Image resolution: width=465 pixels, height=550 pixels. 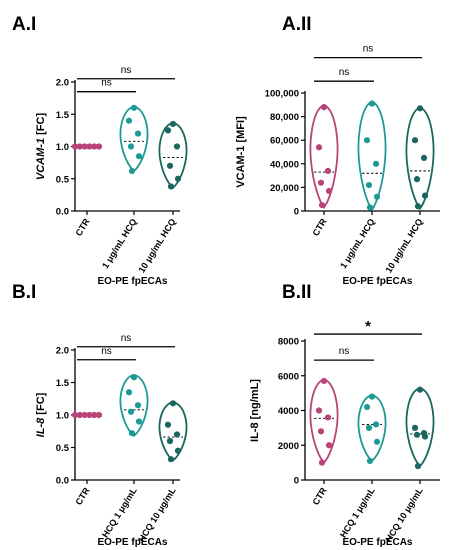 What do you see at coordinates (63, 179) in the screenshot?
I see `y-tick-label: 0.5` at bounding box center [63, 179].